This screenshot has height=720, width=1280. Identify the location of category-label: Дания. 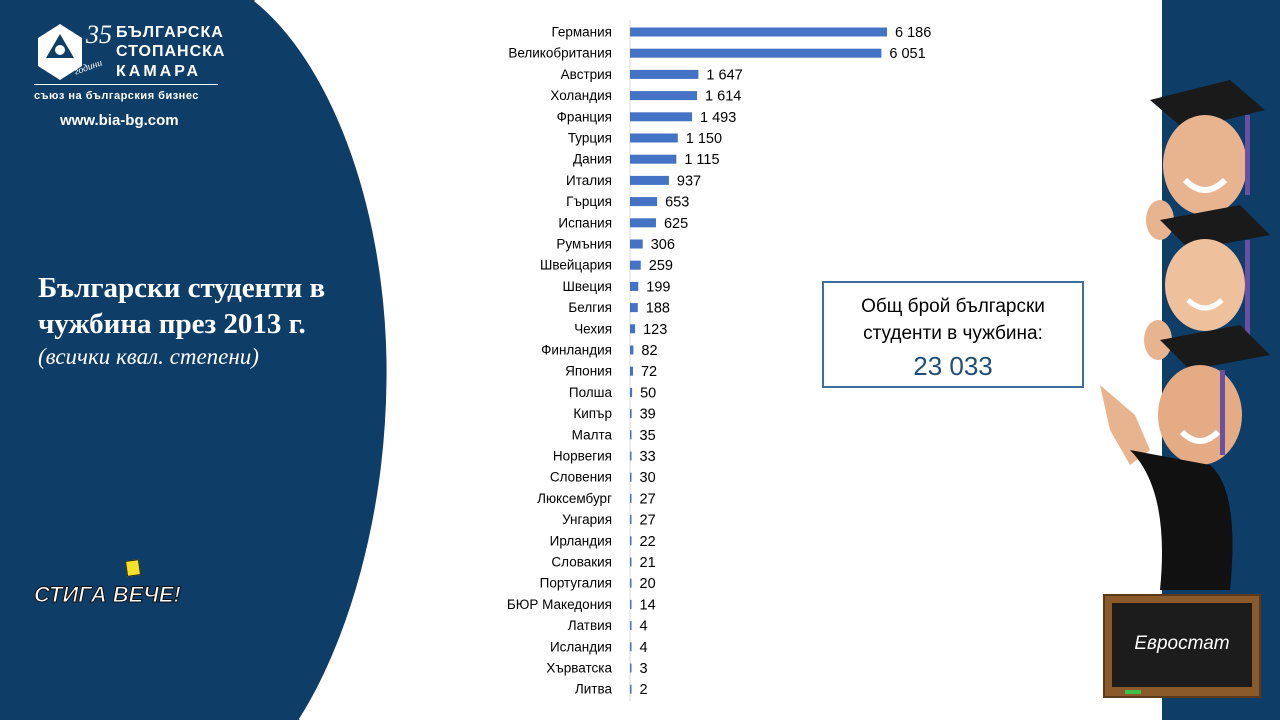
(592, 159).